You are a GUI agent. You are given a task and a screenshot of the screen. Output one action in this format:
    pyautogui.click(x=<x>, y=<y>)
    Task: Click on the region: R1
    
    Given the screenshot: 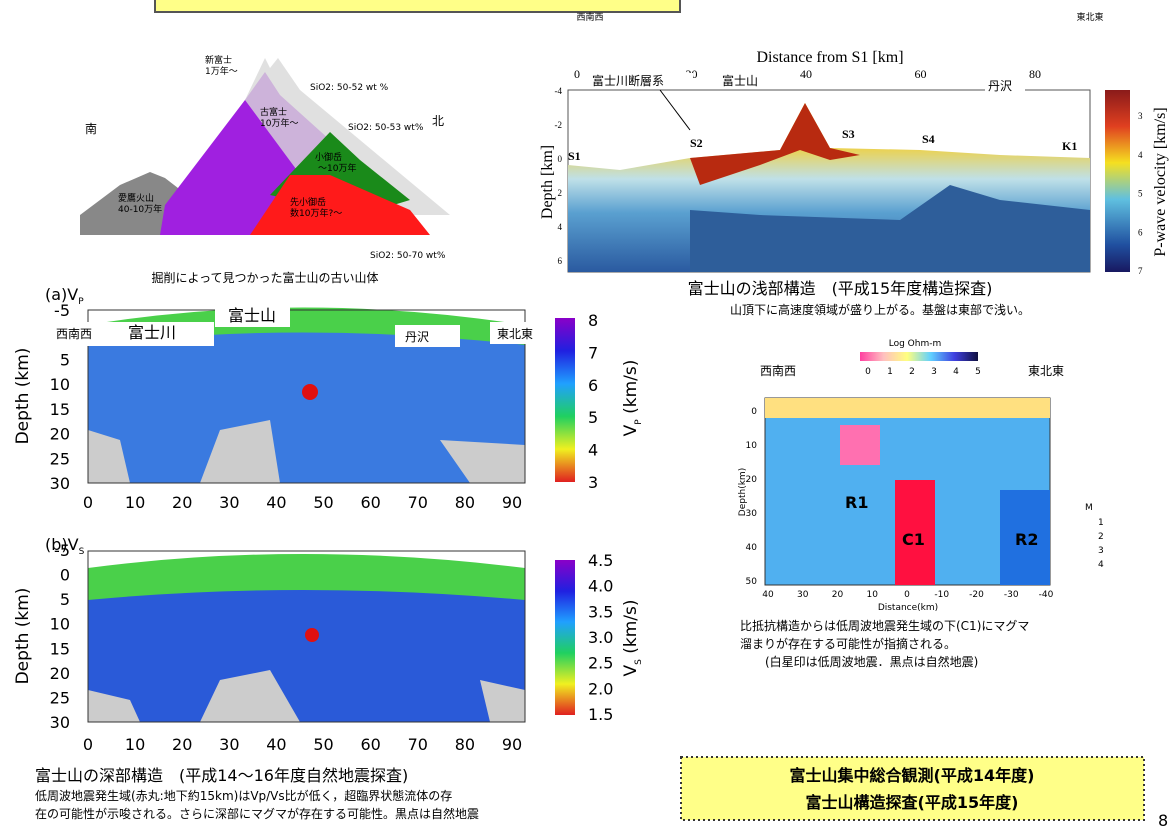 What is the action you would take?
    pyautogui.click(x=856, y=502)
    